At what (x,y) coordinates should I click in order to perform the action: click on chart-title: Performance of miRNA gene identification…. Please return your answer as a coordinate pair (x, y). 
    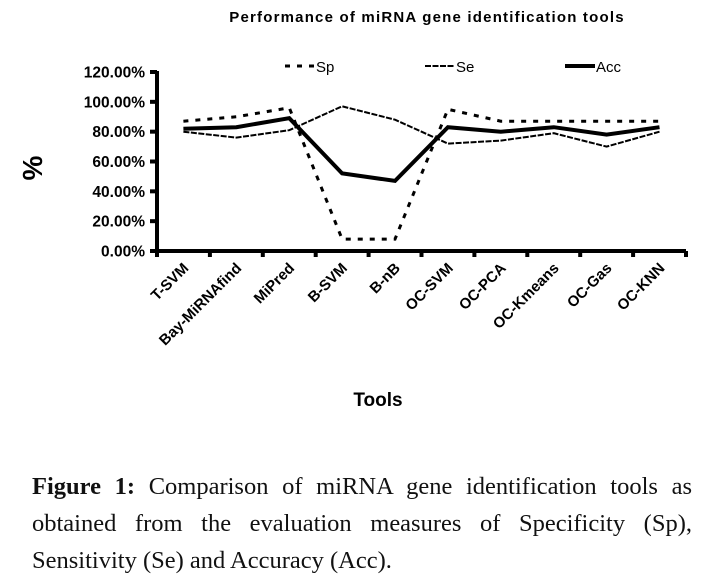
    Looking at the image, I should click on (427, 17).